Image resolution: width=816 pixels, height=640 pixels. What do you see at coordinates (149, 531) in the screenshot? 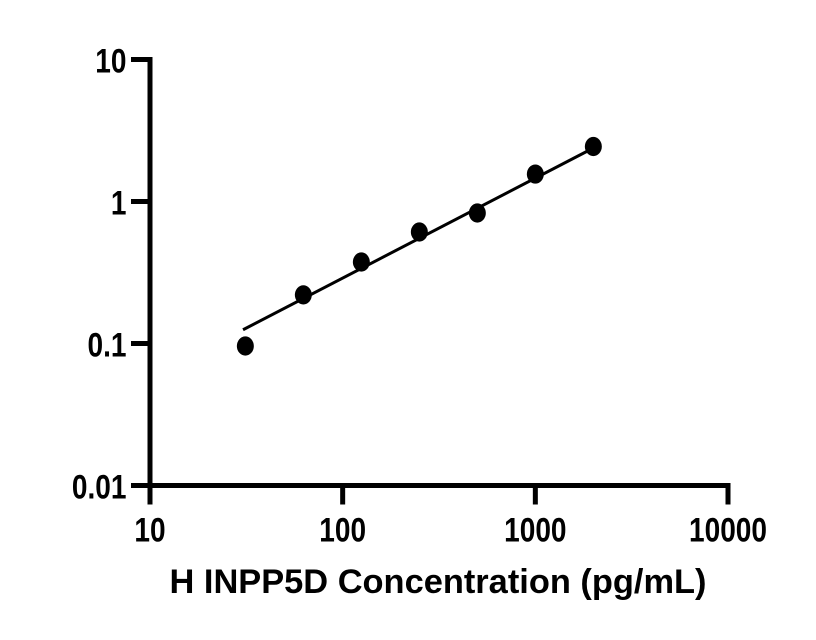
I see `x-tick-label: 10` at bounding box center [149, 531].